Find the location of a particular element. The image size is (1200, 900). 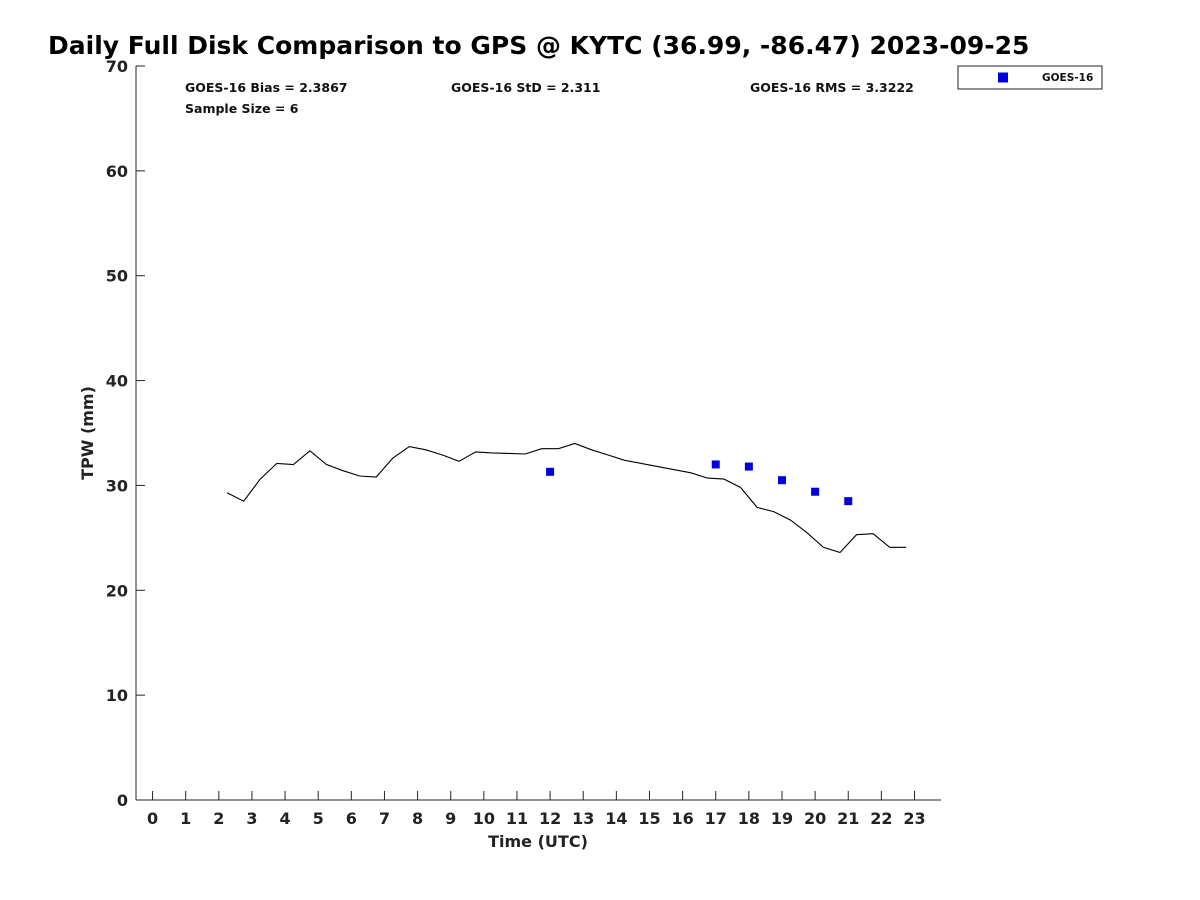

x-tick-label: 4 is located at coordinates (285, 818).